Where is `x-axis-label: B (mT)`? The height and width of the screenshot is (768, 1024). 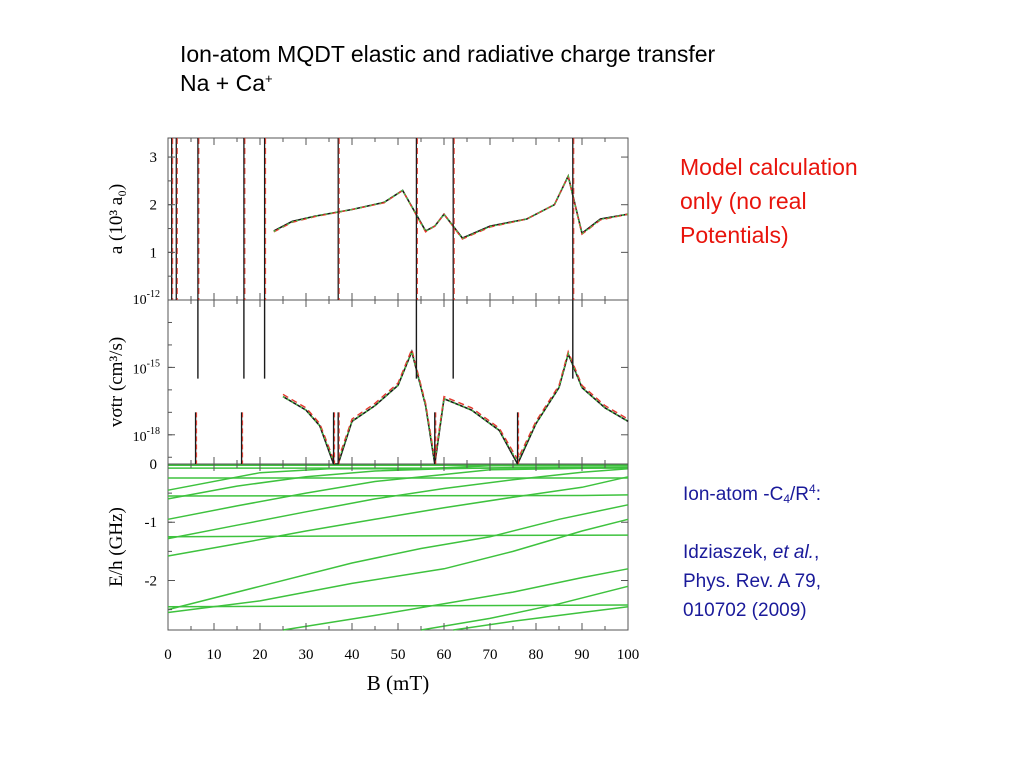
x-axis-label: B (mT) is located at coordinates (398, 683).